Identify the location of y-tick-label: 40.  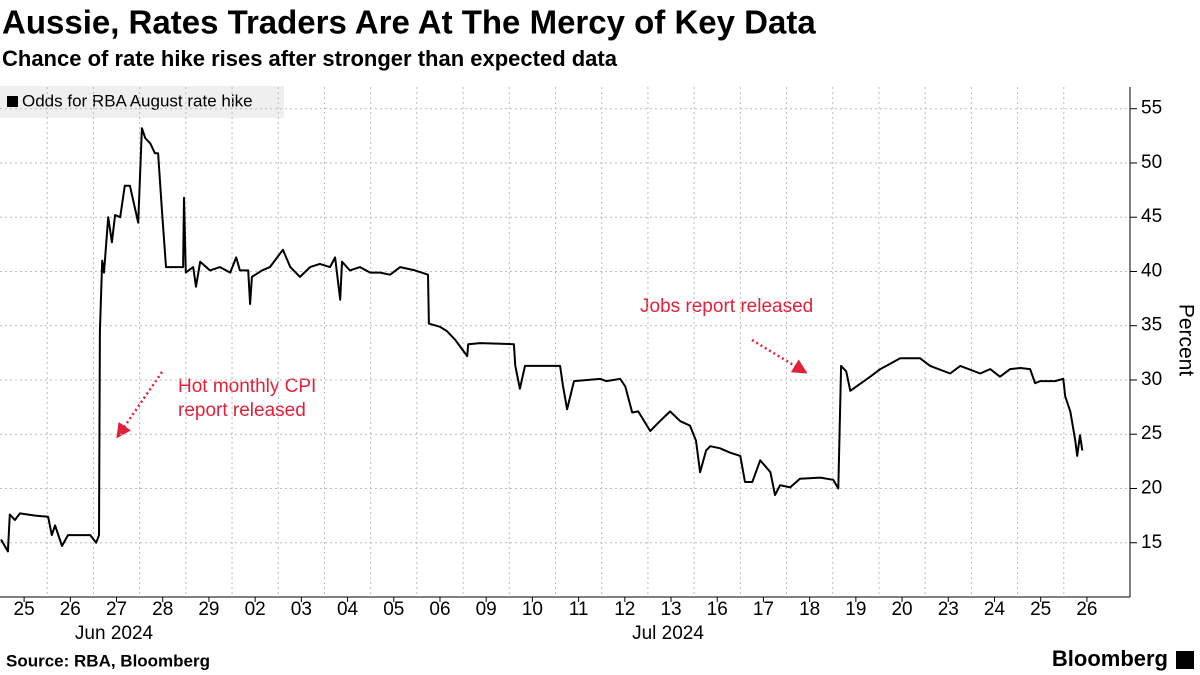
(1151, 270).